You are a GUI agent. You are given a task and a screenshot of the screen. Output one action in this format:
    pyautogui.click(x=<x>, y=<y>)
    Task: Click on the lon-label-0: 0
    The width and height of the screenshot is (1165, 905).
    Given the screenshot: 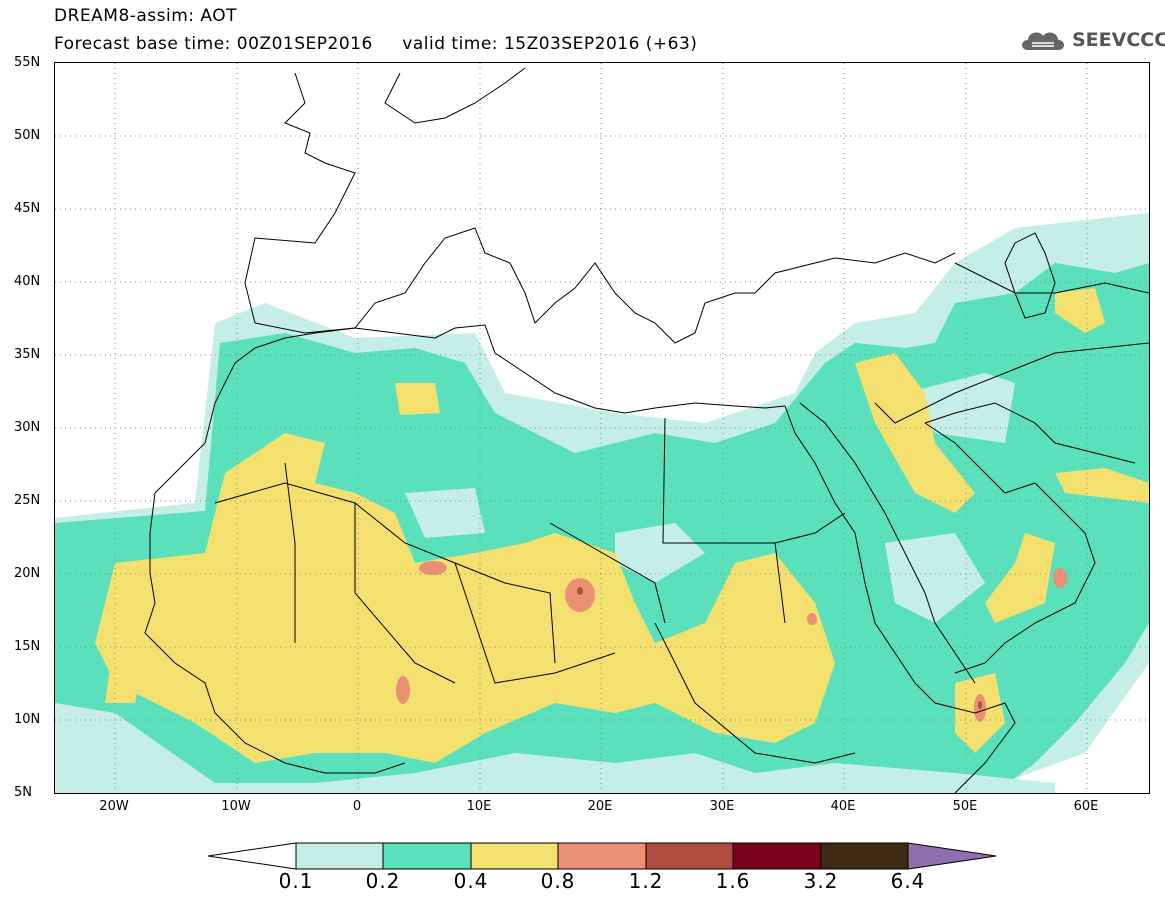 What is the action you would take?
    pyautogui.click(x=357, y=806)
    